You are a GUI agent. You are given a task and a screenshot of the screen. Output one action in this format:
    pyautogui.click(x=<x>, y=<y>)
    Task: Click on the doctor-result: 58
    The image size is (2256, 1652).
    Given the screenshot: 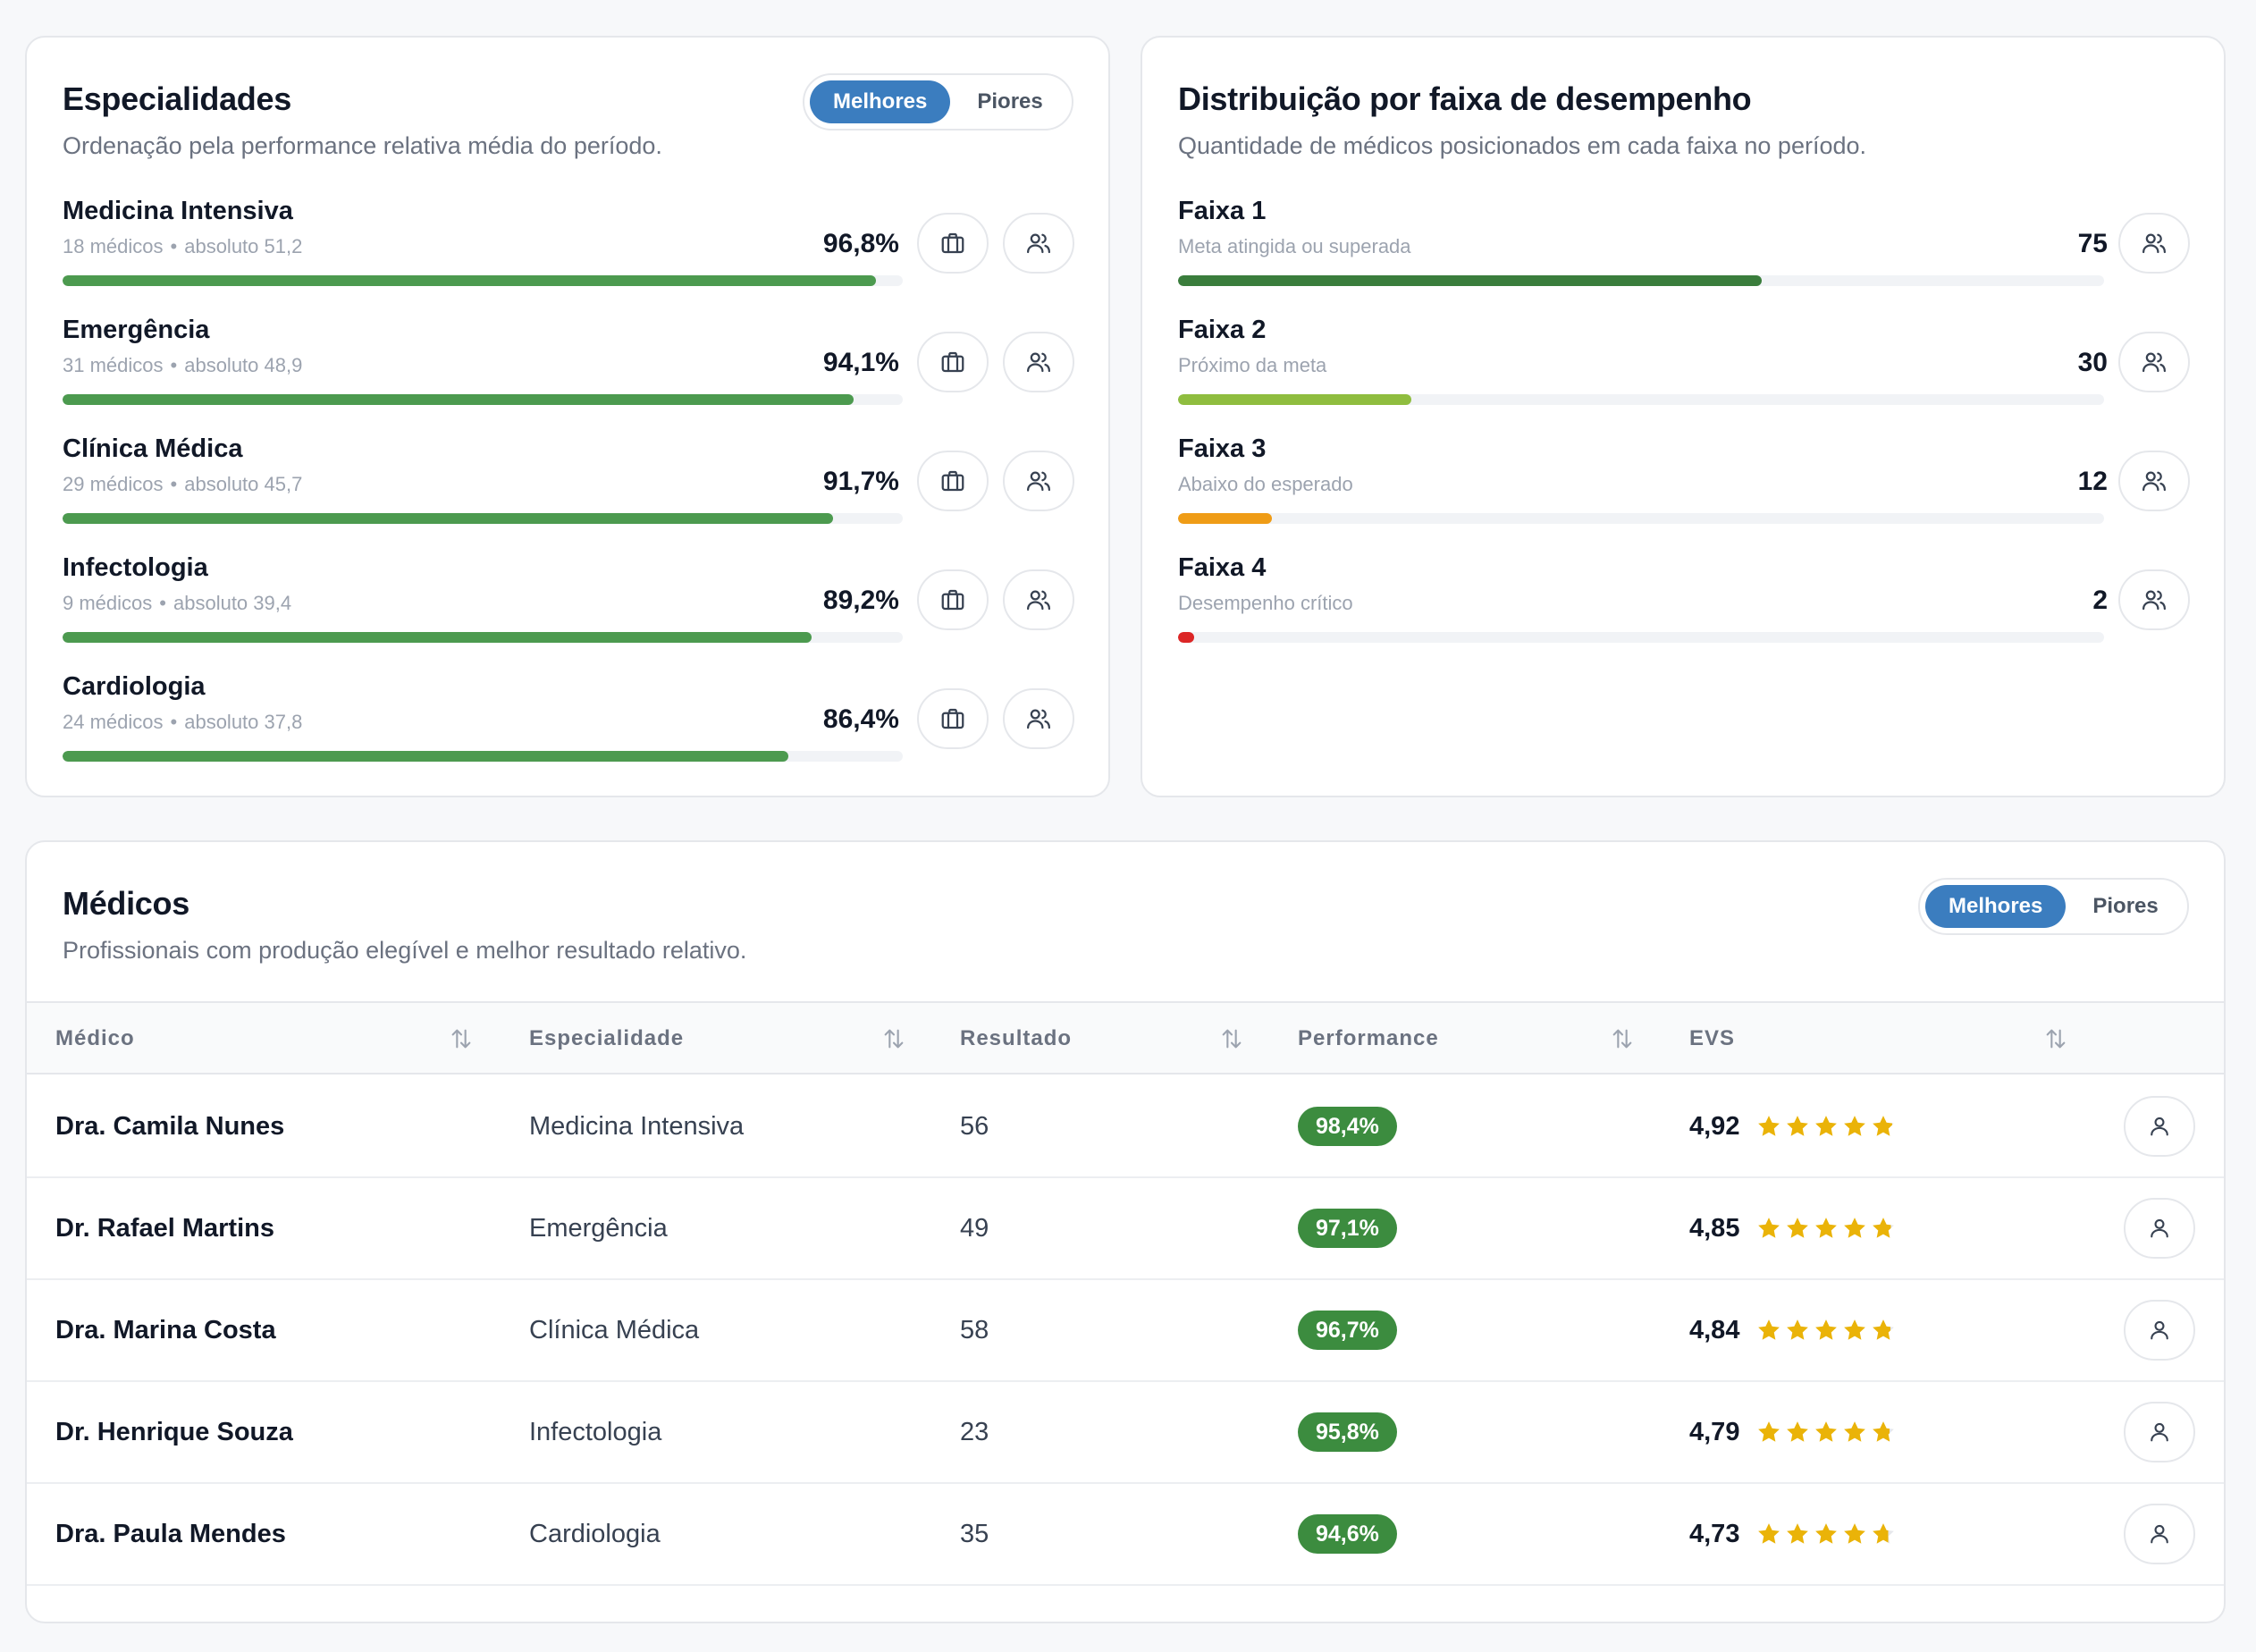 What is the action you would take?
    pyautogui.click(x=974, y=1329)
    